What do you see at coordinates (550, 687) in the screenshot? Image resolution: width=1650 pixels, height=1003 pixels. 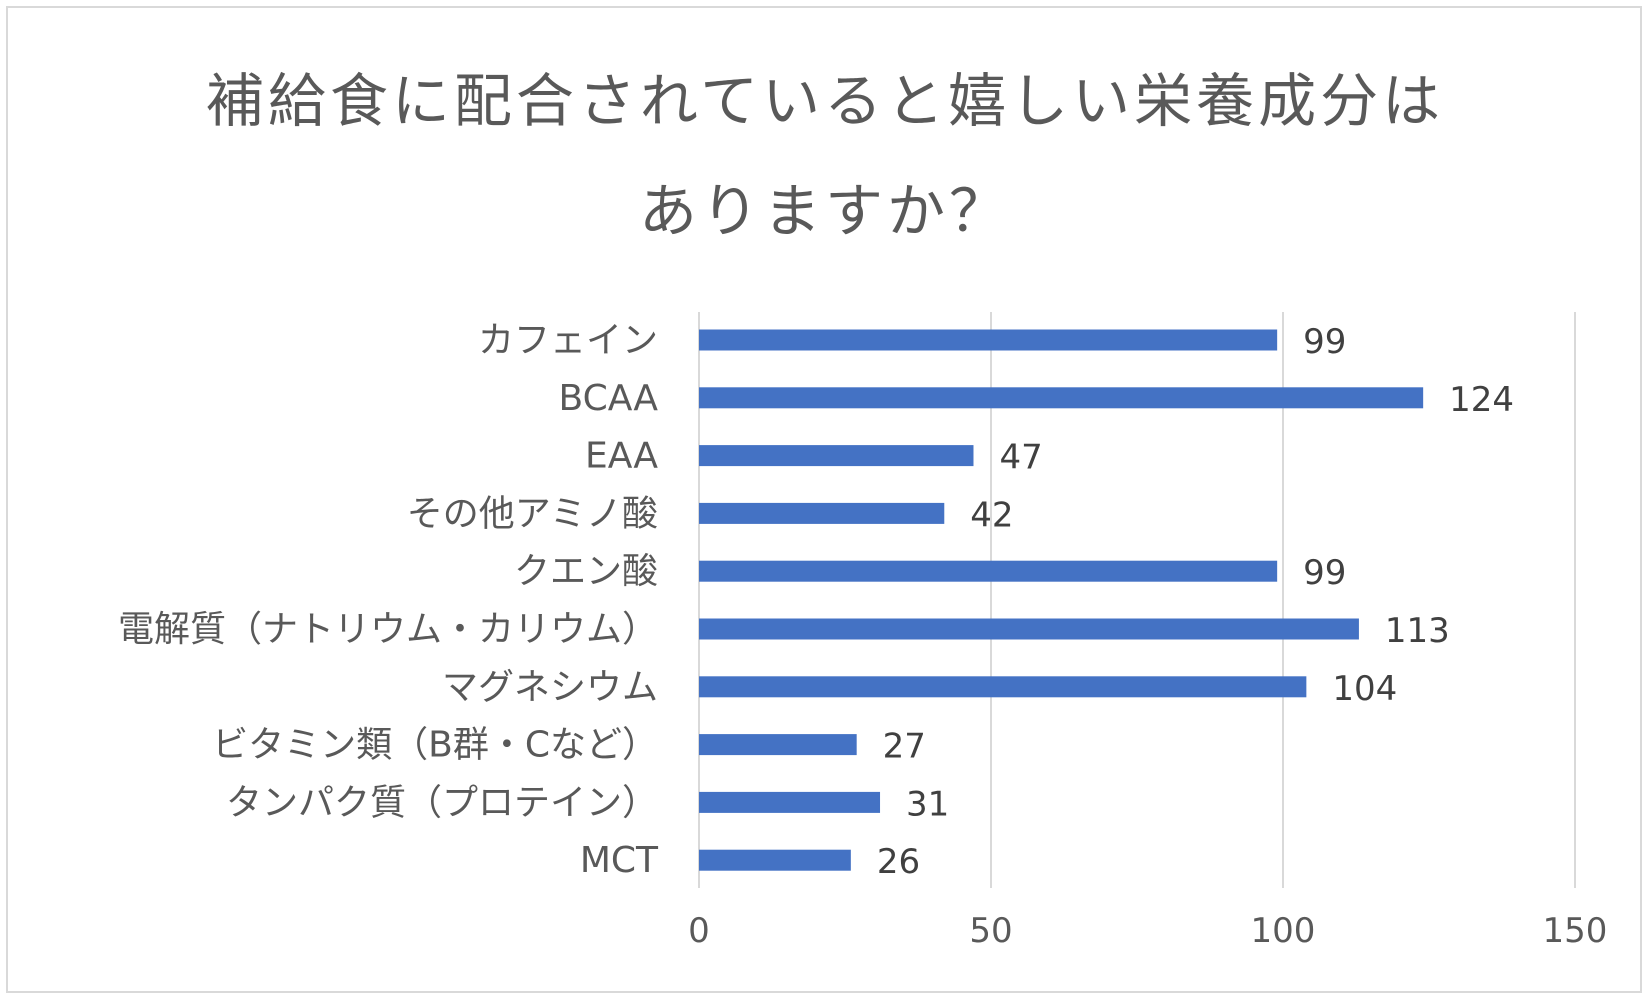 I see `category-label-6: マグネシウム` at bounding box center [550, 687].